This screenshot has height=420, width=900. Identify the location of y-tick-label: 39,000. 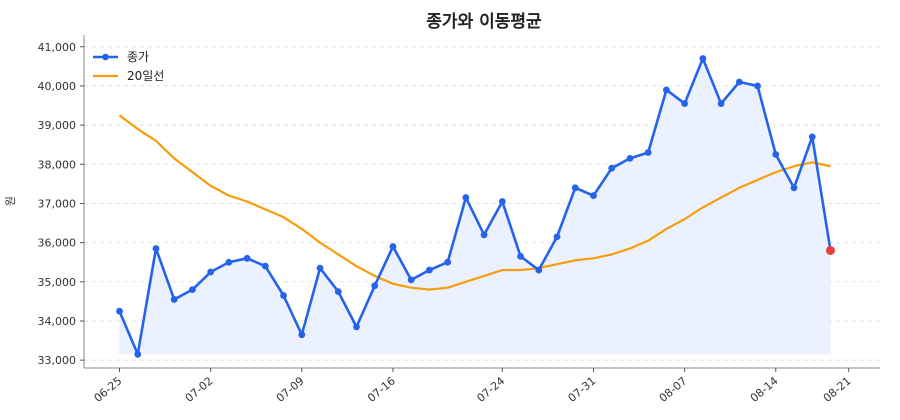
(57, 125).